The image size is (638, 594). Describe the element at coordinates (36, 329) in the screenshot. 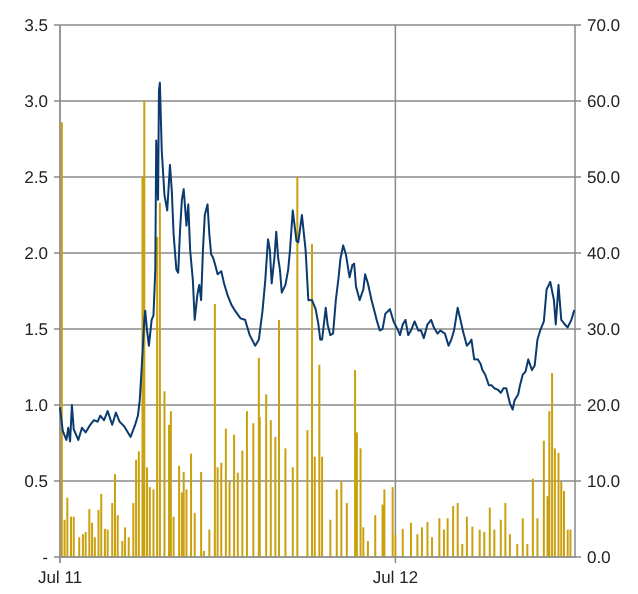

I see `y-tick-label: 1.5` at that location.